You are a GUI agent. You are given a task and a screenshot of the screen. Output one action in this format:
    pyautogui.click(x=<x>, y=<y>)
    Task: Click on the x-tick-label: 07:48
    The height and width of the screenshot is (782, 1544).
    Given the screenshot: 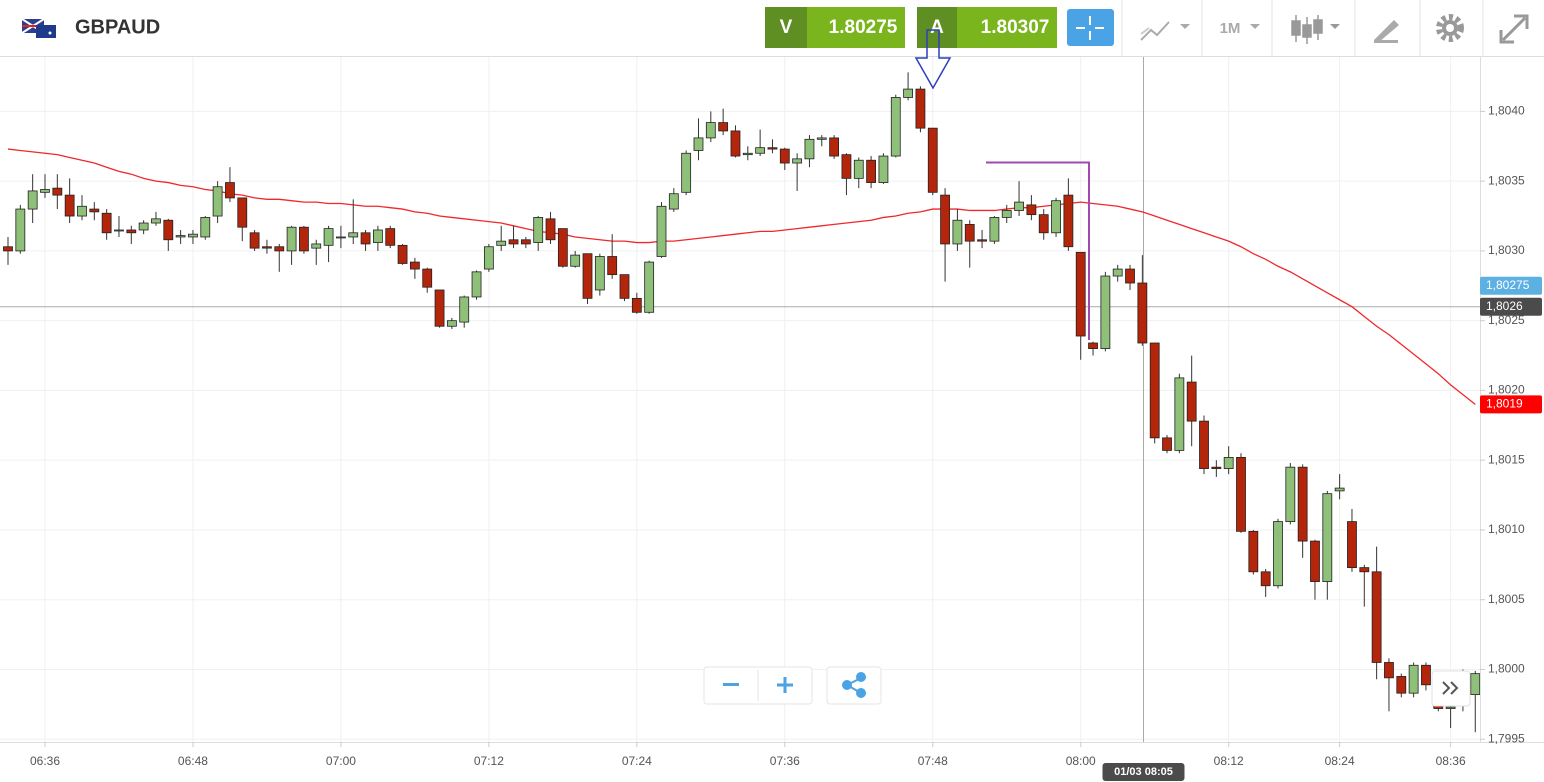 What is the action you would take?
    pyautogui.click(x=933, y=761)
    